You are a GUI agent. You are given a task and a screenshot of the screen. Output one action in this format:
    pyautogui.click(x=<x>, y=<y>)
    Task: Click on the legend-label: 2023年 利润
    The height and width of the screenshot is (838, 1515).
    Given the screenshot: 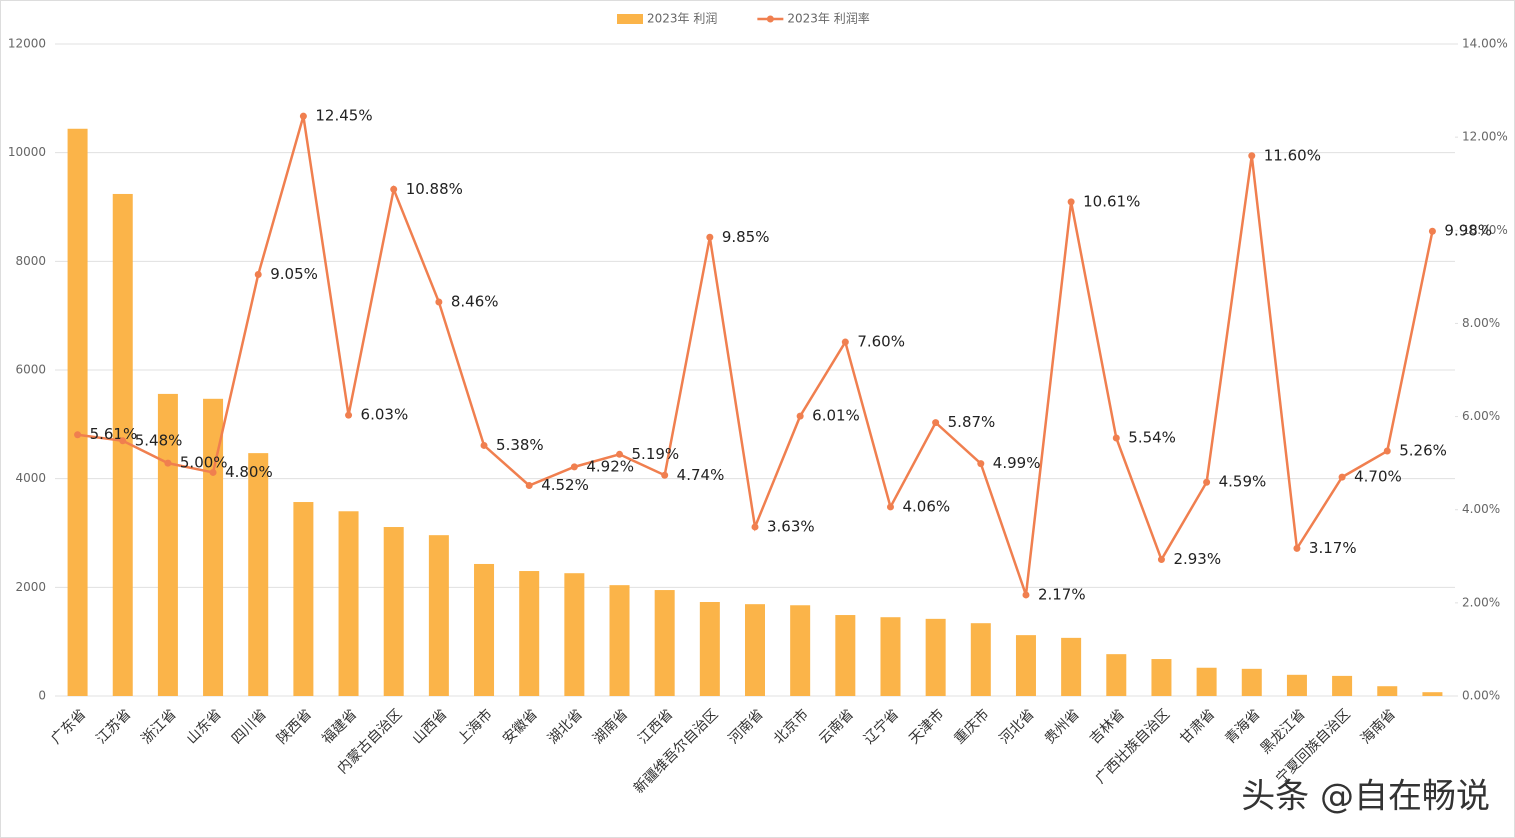 What is the action you would take?
    pyautogui.click(x=682, y=19)
    